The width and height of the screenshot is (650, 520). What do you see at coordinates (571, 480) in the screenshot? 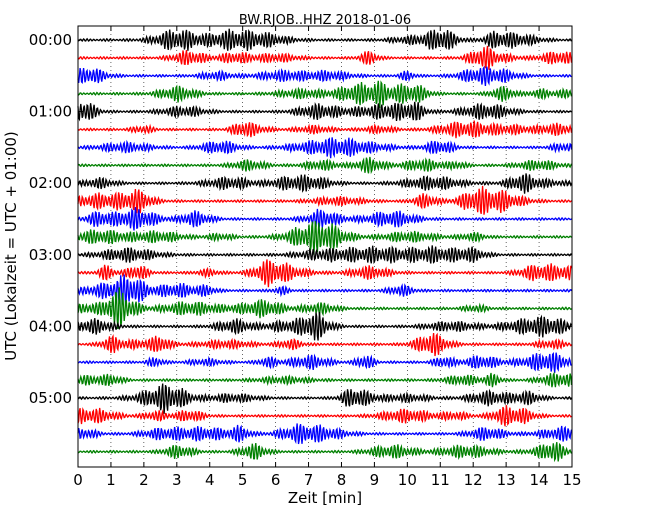
I see `x-tick-label: 15` at bounding box center [571, 480].